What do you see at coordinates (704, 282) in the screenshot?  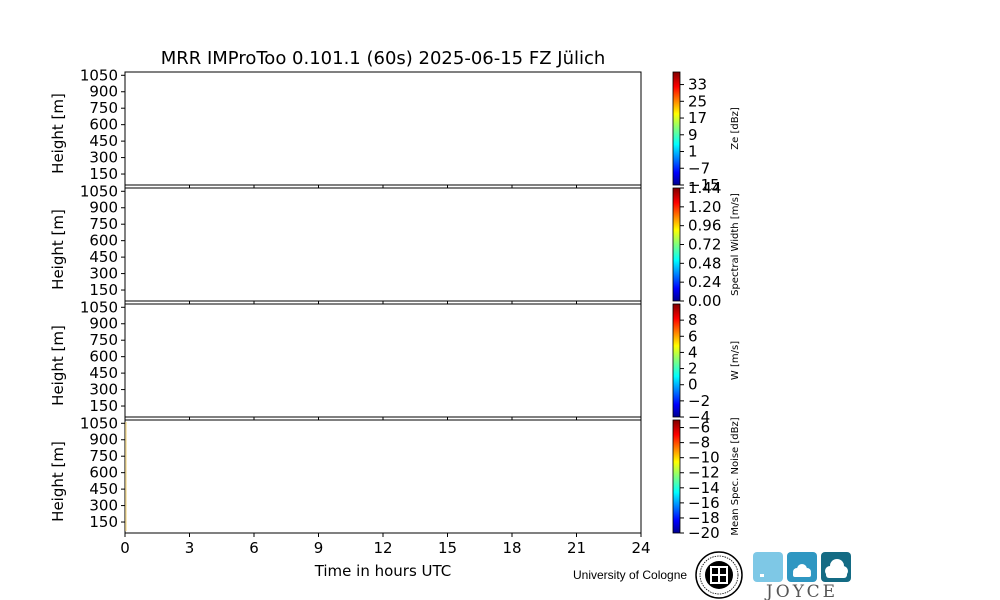 I see `colorbar-tick-label: 0.24` at bounding box center [704, 282].